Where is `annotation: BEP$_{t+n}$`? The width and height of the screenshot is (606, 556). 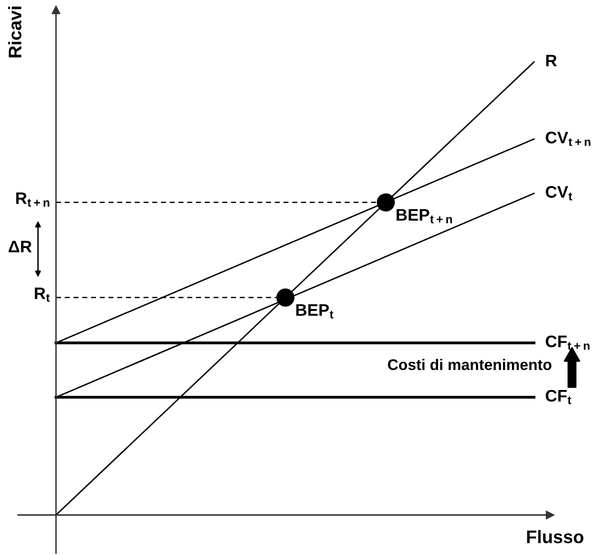 annotation: BEP$_{t+n}$ is located at coordinates (424, 216).